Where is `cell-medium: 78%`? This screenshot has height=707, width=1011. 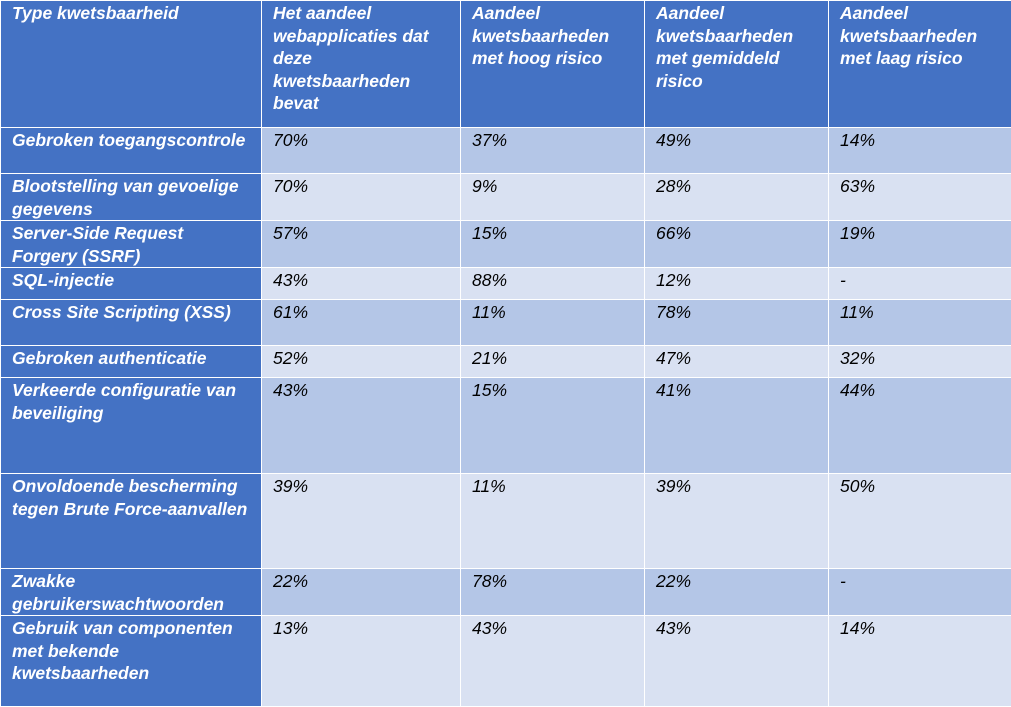 cell-medium: 78% is located at coordinates (737, 323).